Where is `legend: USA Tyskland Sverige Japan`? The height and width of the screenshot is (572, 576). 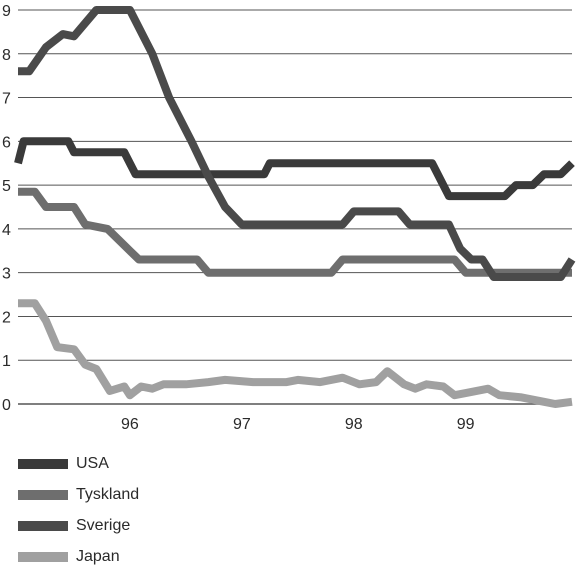
legend: USA Tyskland Sverige Japan is located at coordinates (78, 510).